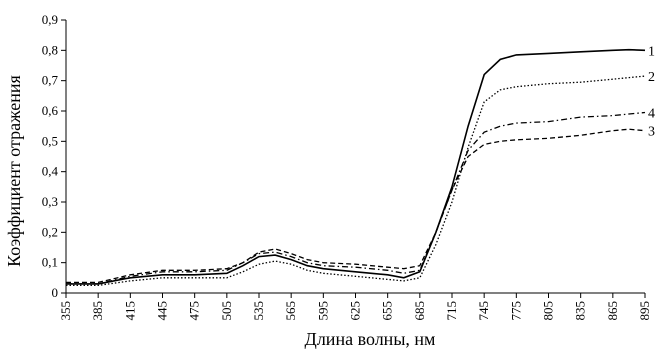 The image size is (655, 353). I want to click on x-tick-label: 745, so click(483, 311).